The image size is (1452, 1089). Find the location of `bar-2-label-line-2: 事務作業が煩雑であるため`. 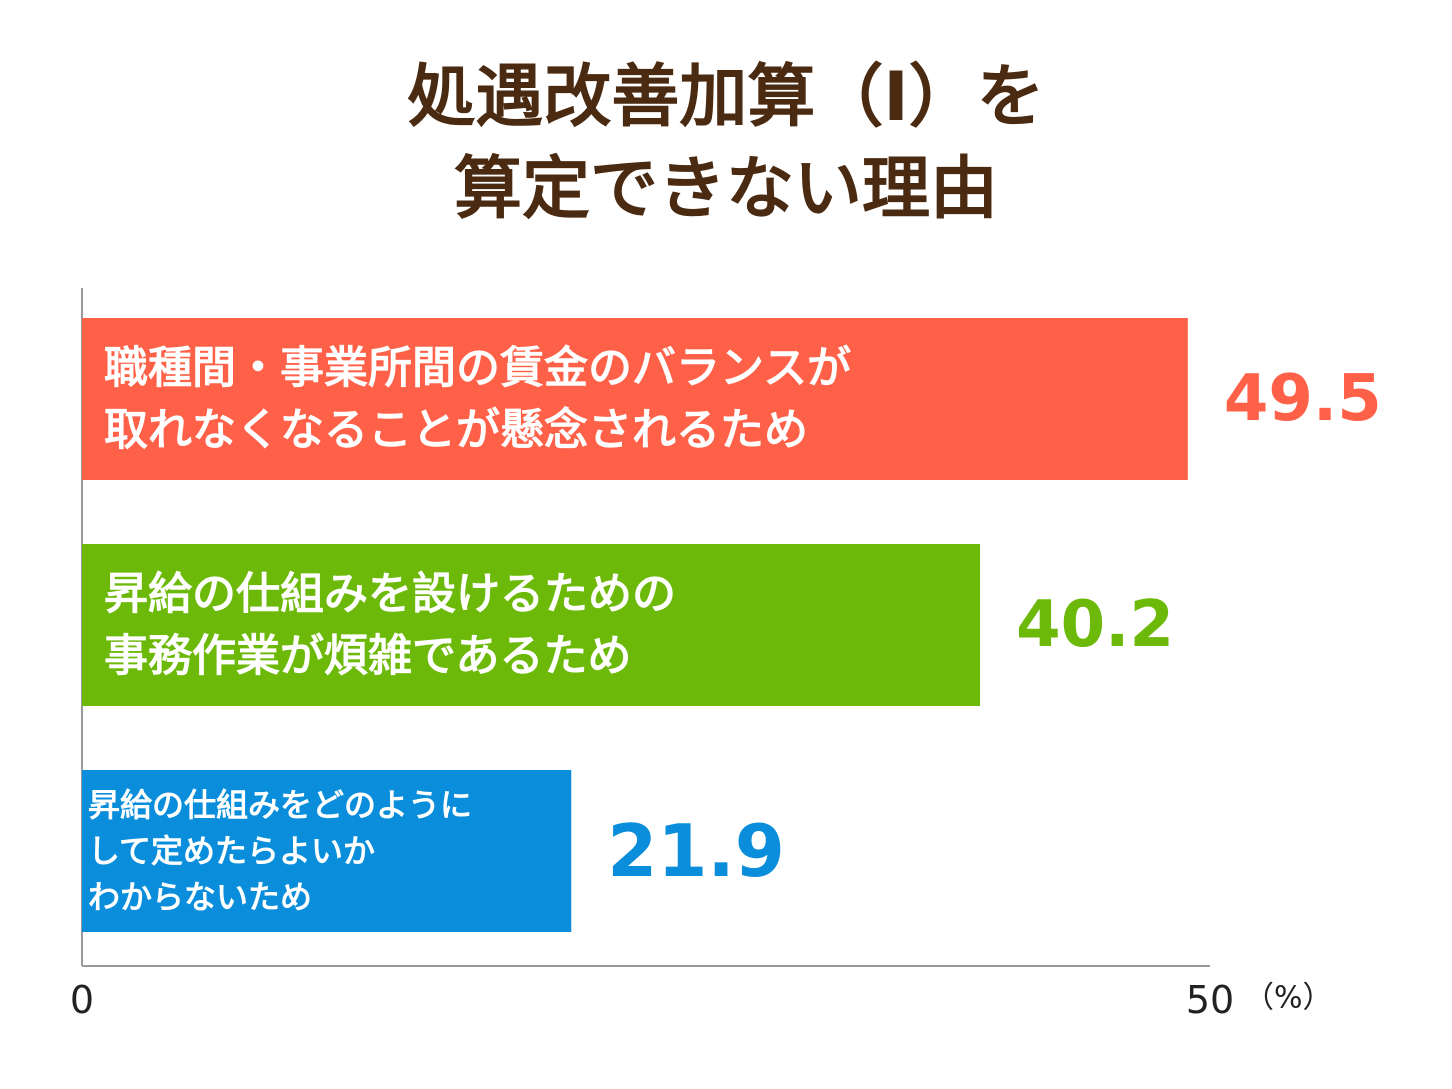

bar-2-label-line-2: 事務作業が煩雑であるため is located at coordinates (368, 656).